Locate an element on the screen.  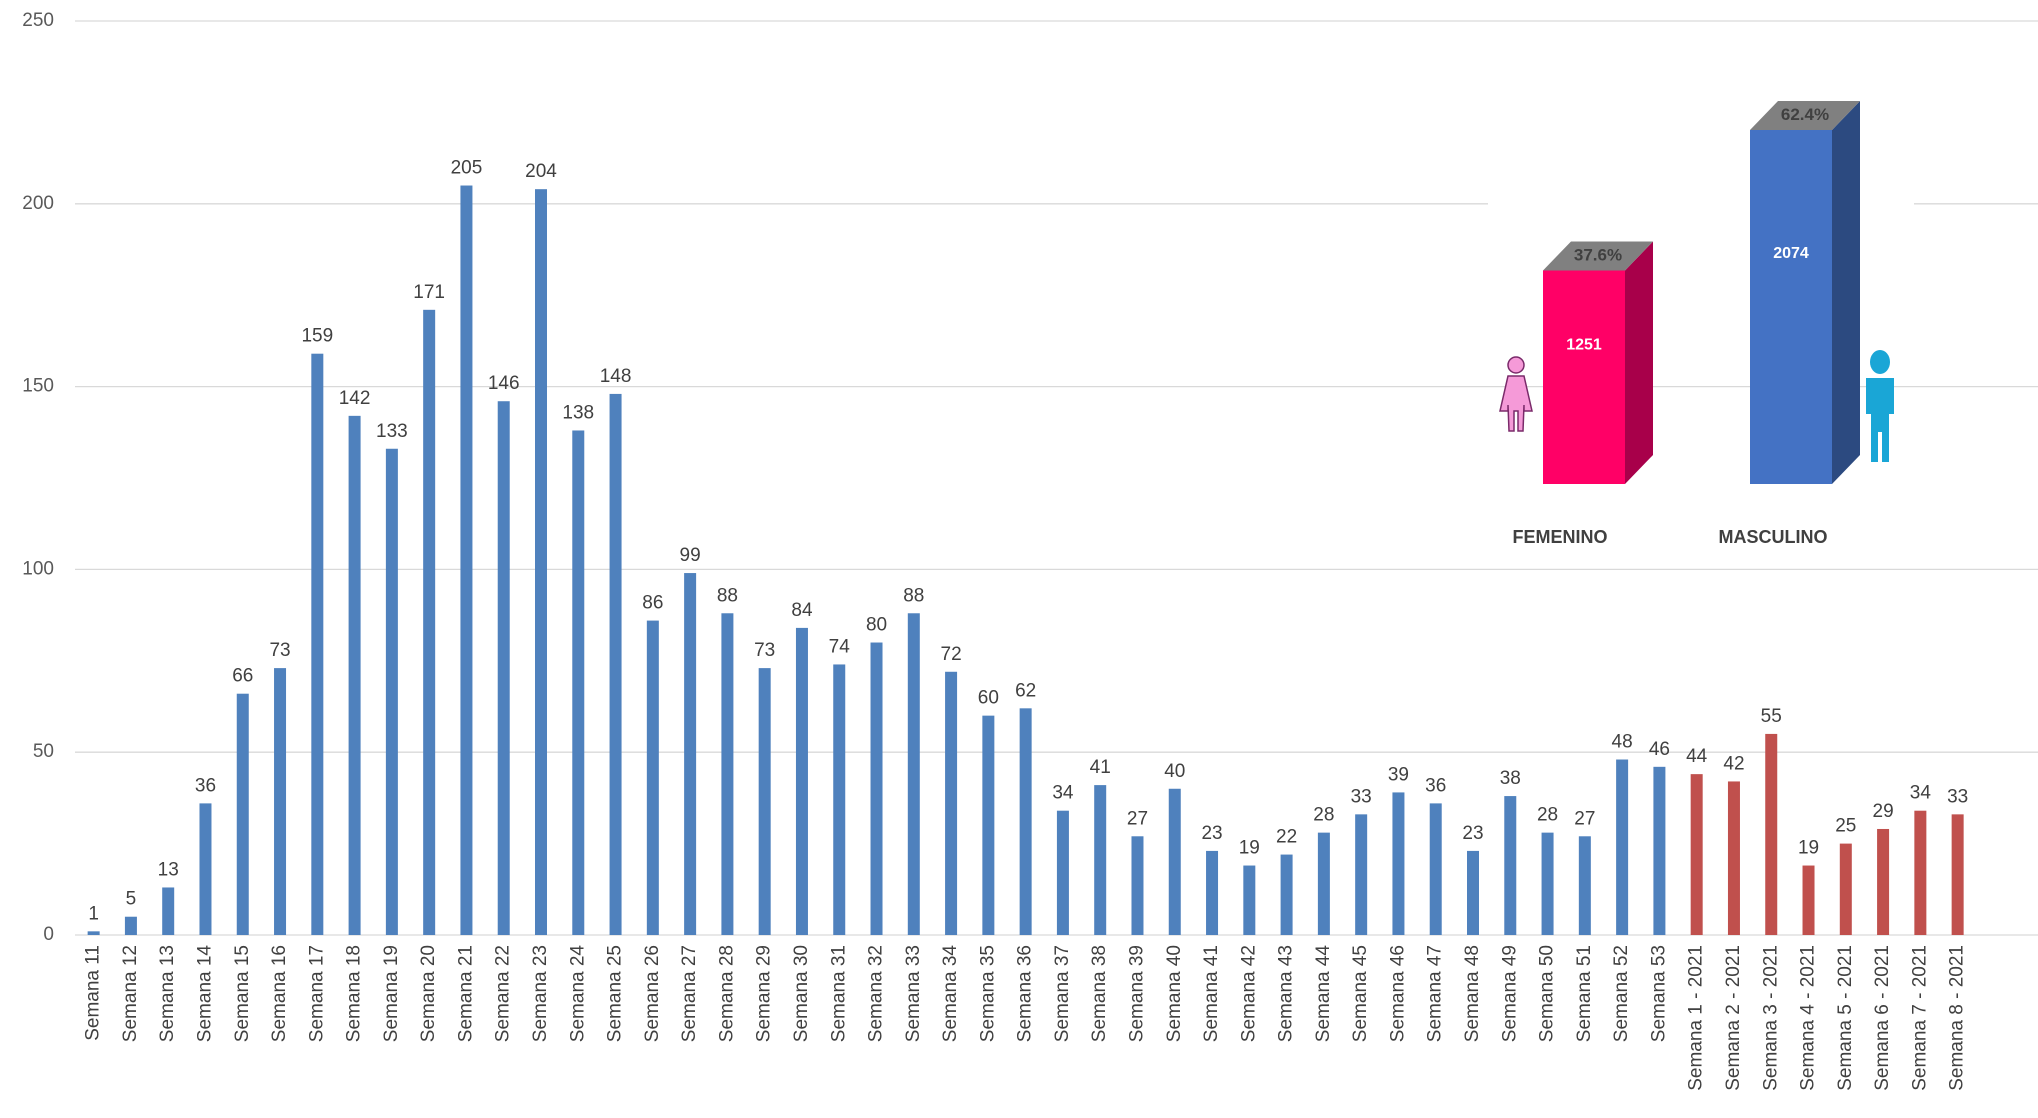
x-tick-label: Semana 36 is located at coordinates (1025, 993).